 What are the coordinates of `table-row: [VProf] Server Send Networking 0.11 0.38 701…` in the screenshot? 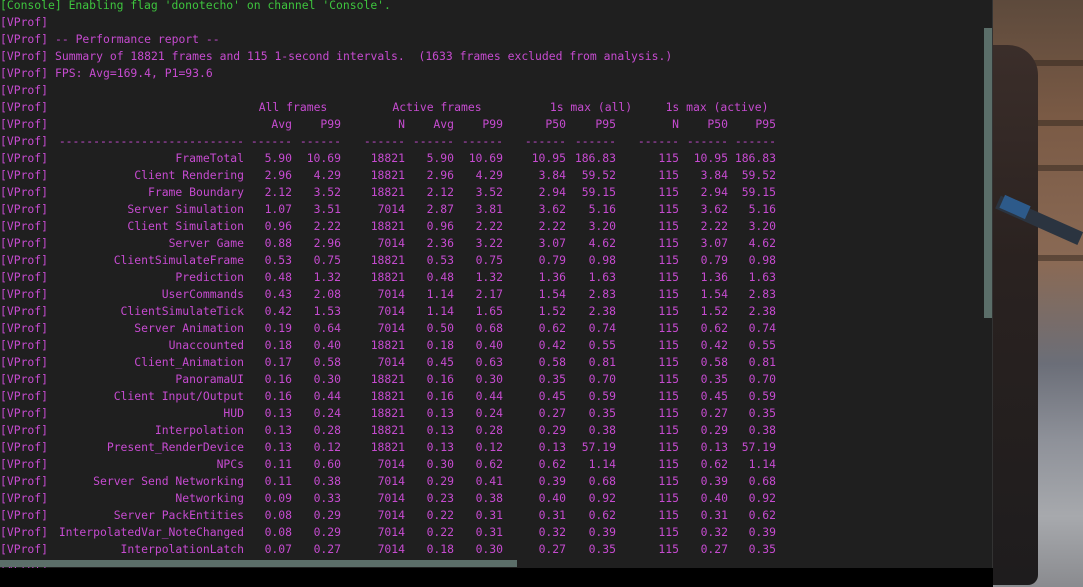 It's located at (388, 481).